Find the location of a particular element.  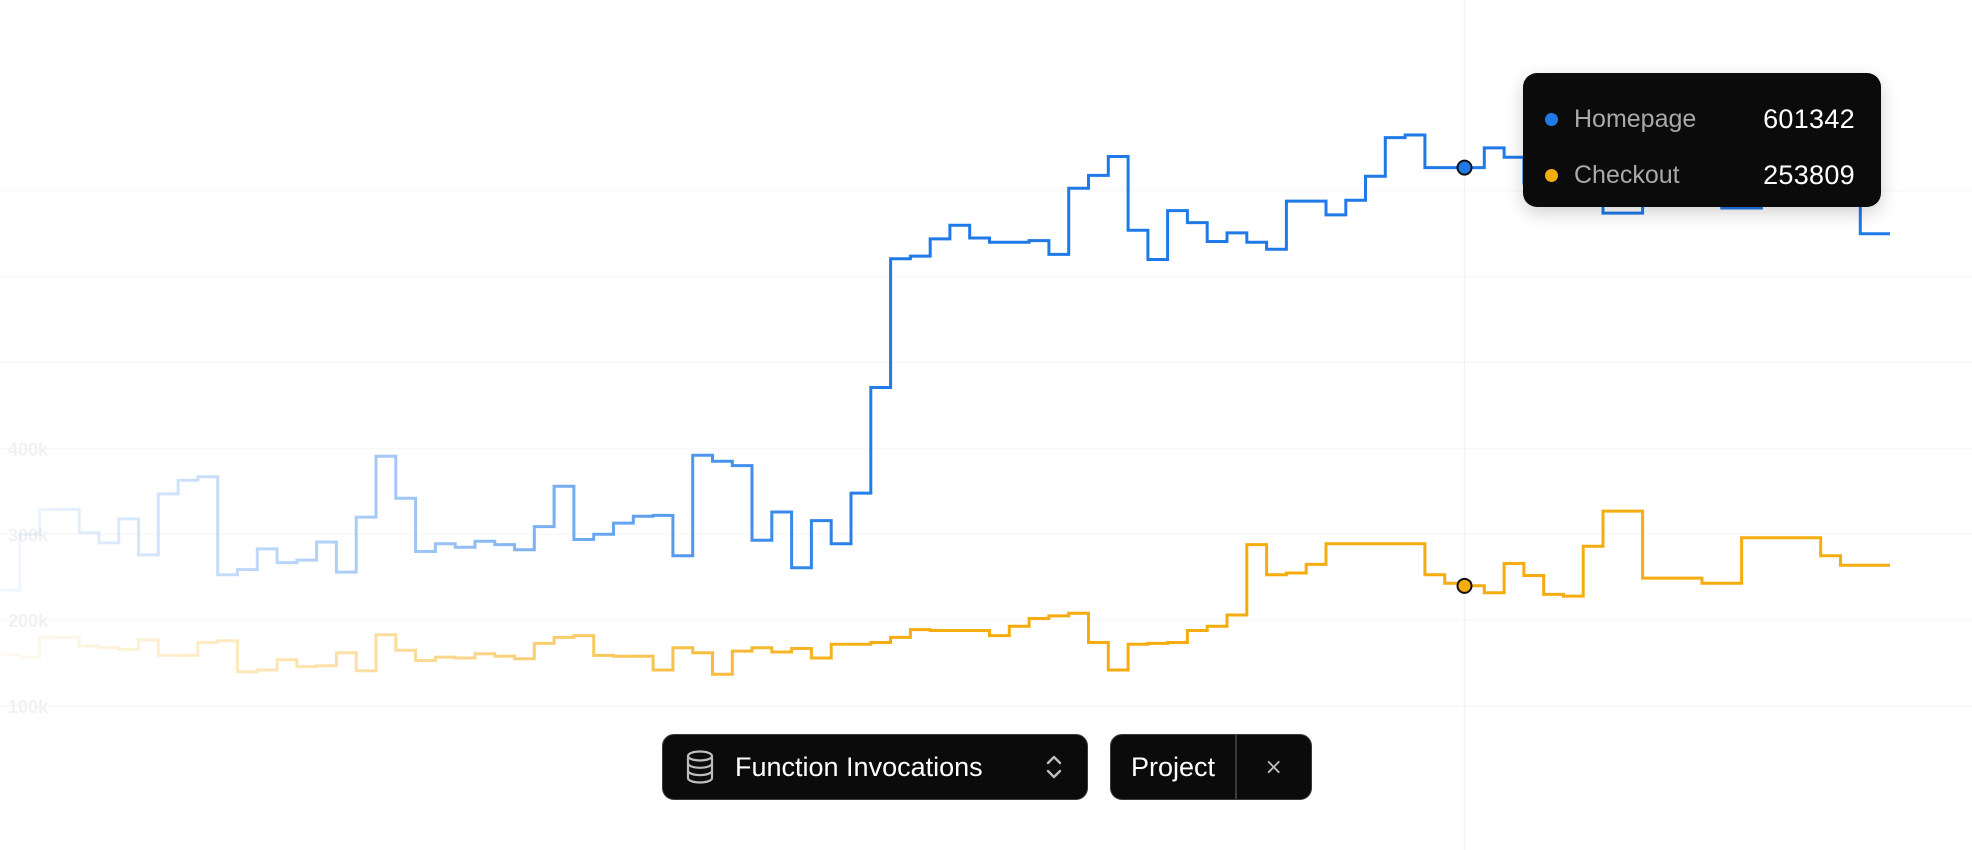

tooltip-series-name: Homepage is located at coordinates (1635, 118).